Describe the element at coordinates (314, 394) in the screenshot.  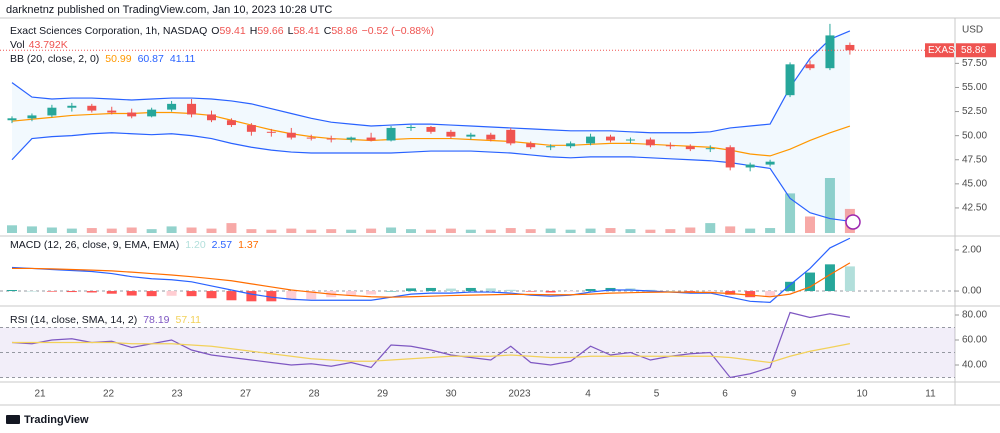
I see `x-tick-label: 28` at that location.